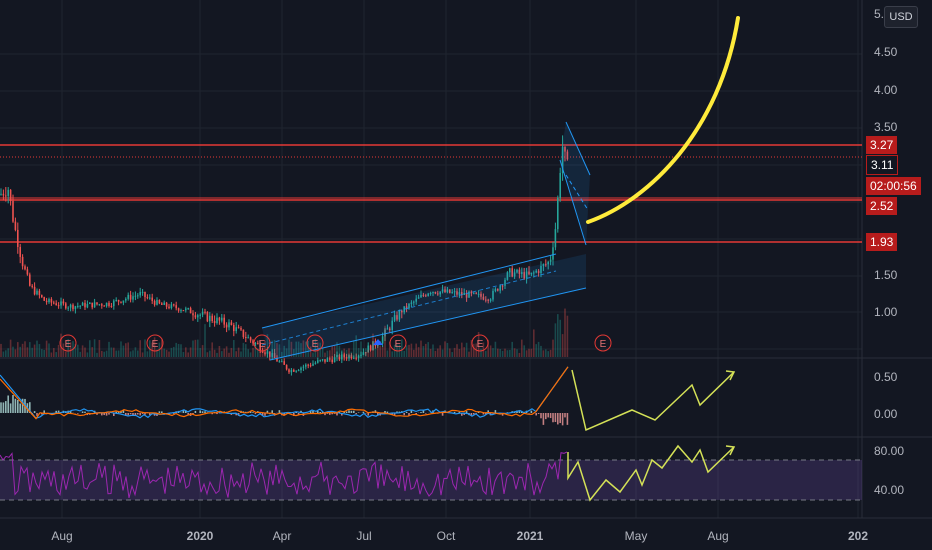 The image size is (932, 550). I want to click on rsi-axis-tick: 80.00, so click(889, 451).